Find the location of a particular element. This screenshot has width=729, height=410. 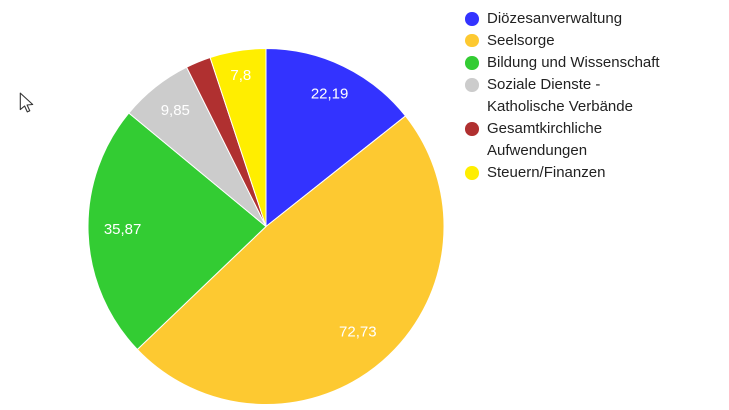

svg-text: 22,19 is located at coordinates (330, 94).